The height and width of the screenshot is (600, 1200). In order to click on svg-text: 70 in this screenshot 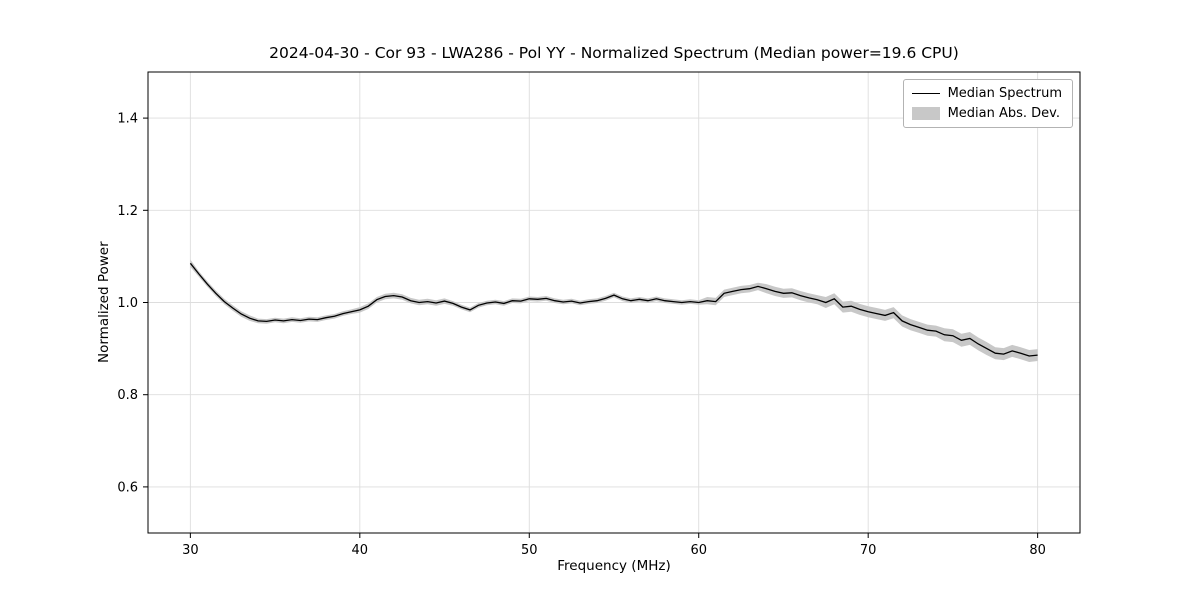, I will do `click(868, 550)`.